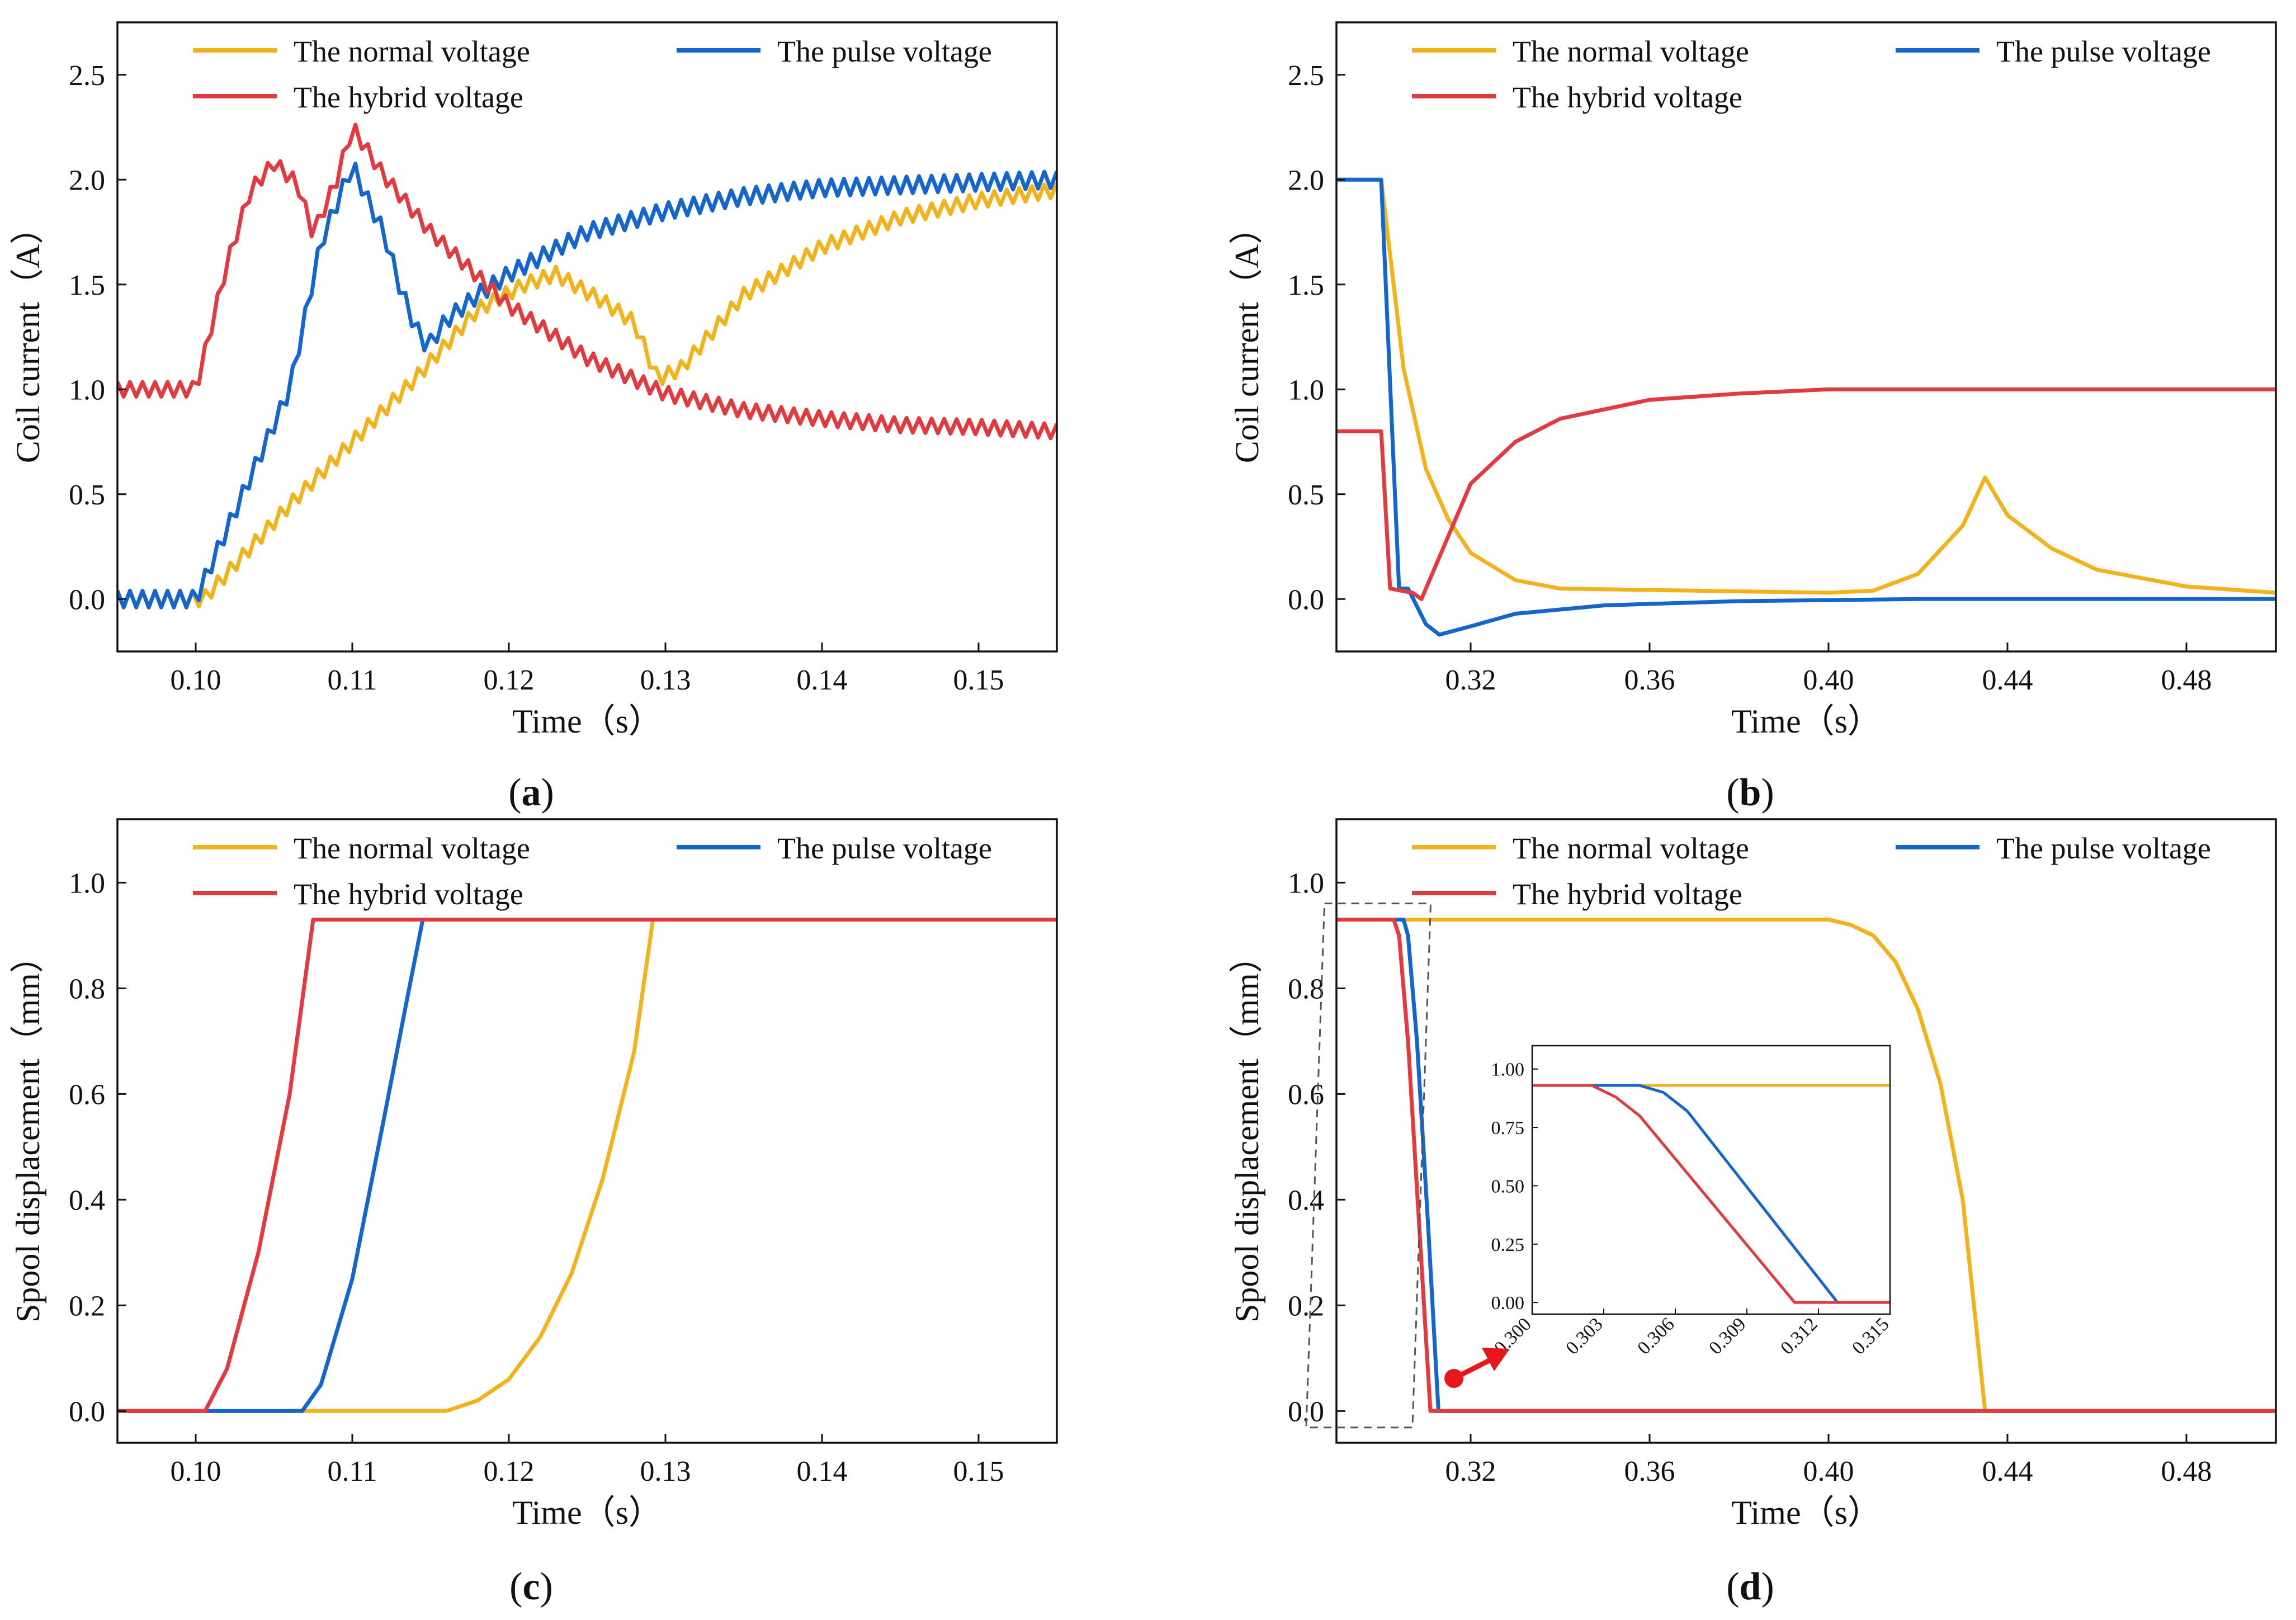 Image resolution: width=2296 pixels, height=1620 pixels. Describe the element at coordinates (1306, 1306) in the screenshot. I see `y-tick-label: 0.2` at that location.